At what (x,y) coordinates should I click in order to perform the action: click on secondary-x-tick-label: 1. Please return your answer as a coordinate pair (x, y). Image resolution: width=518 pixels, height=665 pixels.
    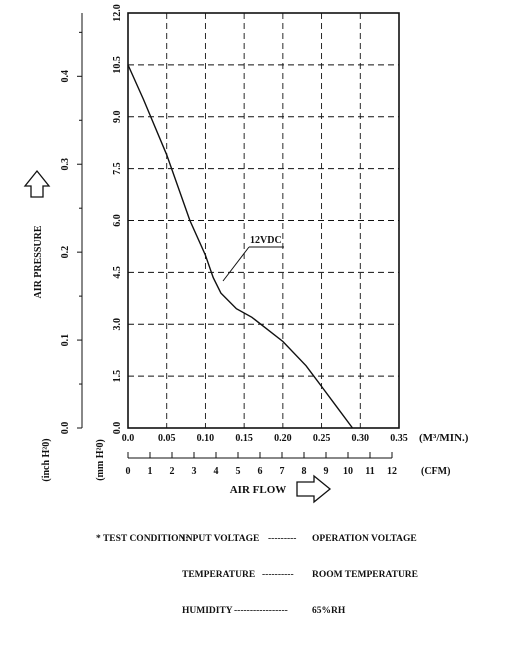
    Looking at the image, I should click on (150, 471).